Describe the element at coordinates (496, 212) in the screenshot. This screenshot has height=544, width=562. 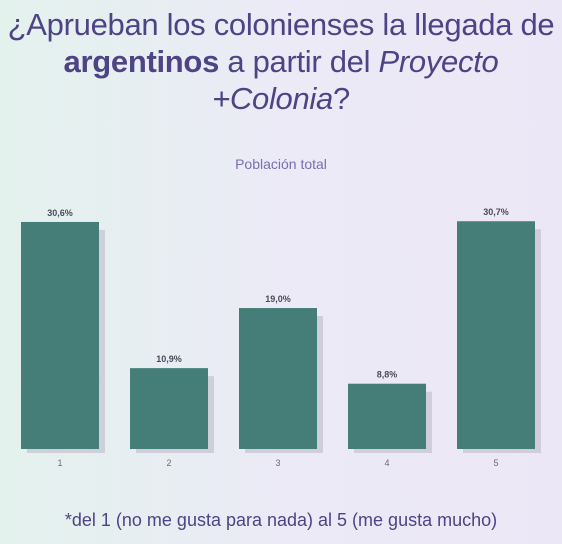
I see `value-label-5: 30,7%` at that location.